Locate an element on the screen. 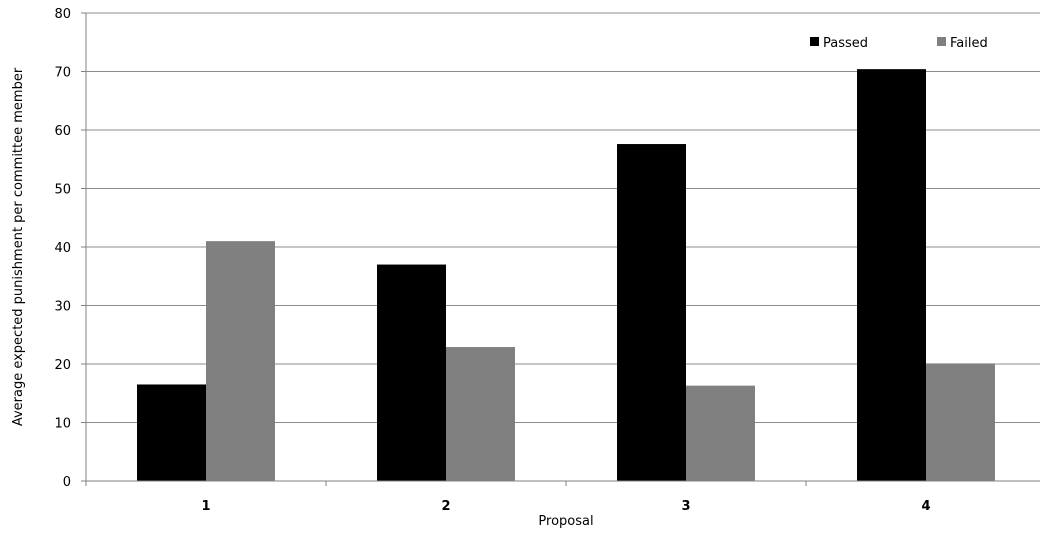  legend-label-failed: Failed is located at coordinates (969, 43).